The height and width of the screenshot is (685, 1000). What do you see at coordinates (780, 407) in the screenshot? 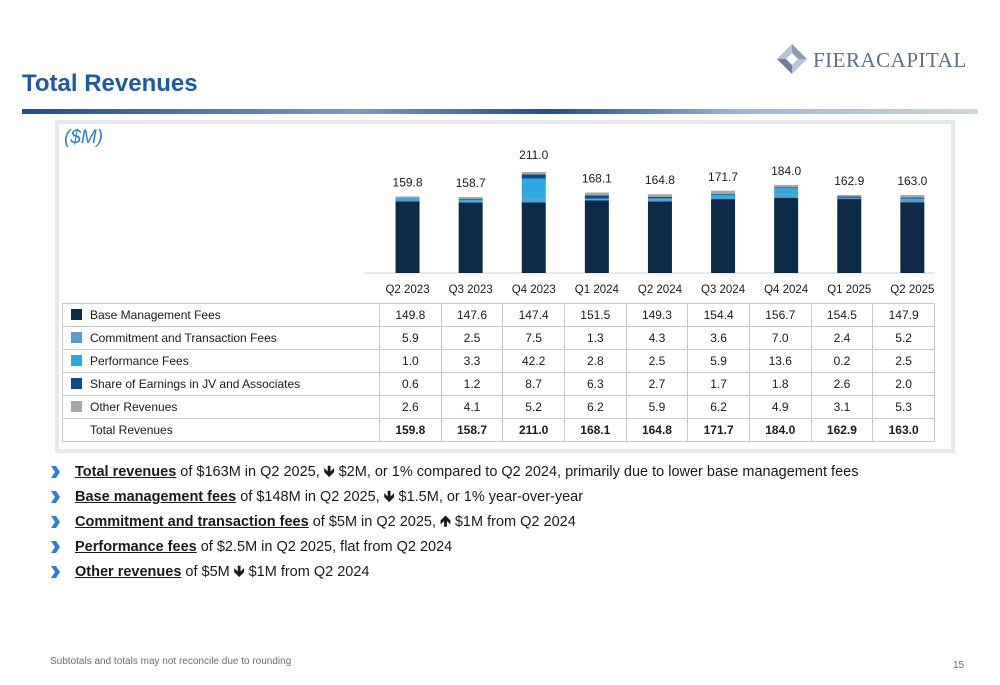
I see `table-cell: 4.9` at bounding box center [780, 407].